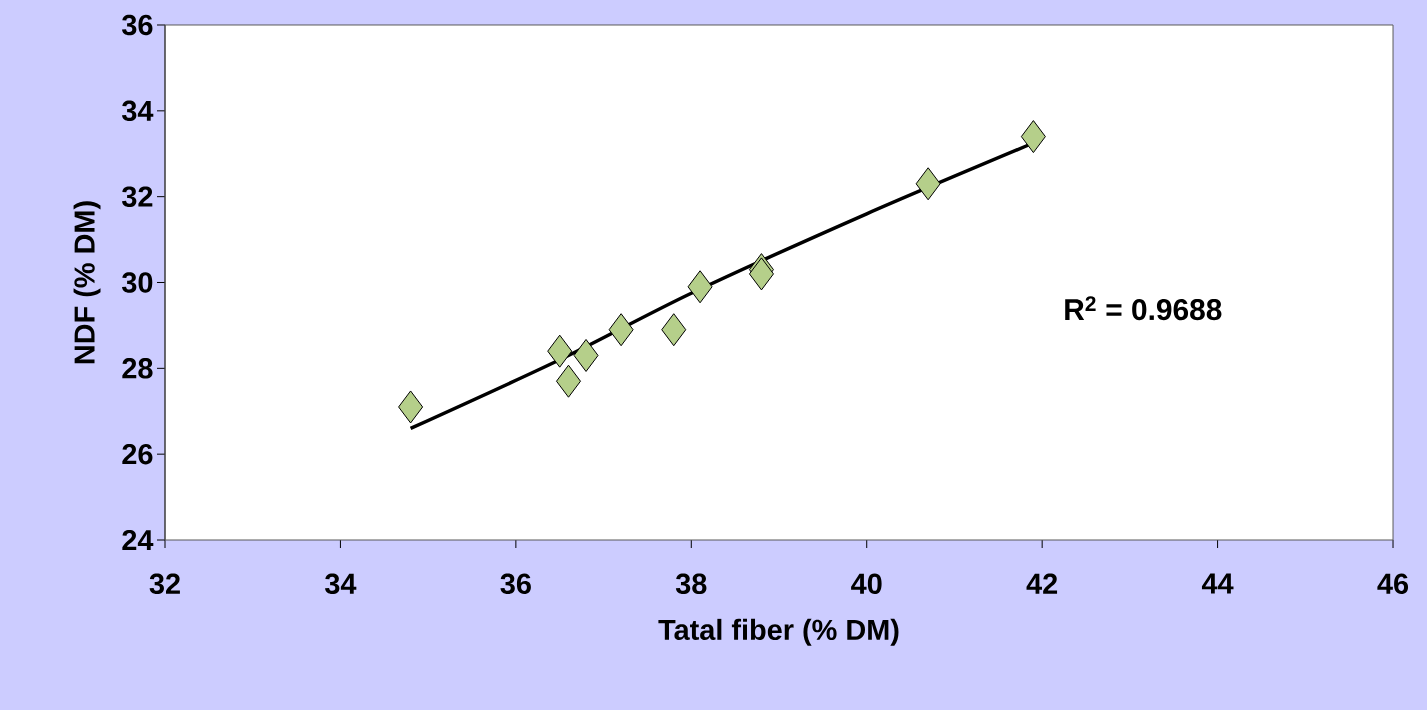 This screenshot has height=710, width=1427. Describe the element at coordinates (1042, 583) in the screenshot. I see `x-tick-label: 42` at that location.